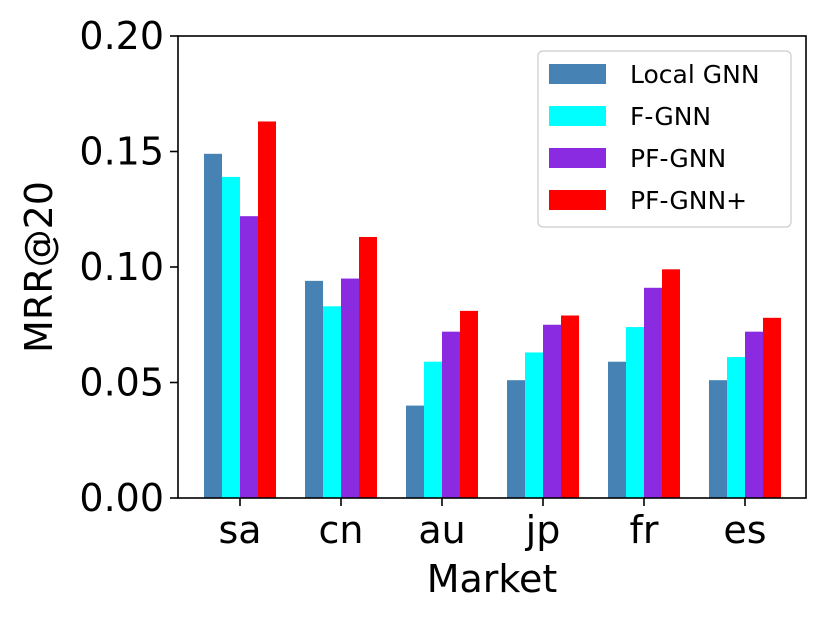 The height and width of the screenshot is (623, 830). What do you see at coordinates (718, 439) in the screenshot?
I see `bar-es-local-gnn` at bounding box center [718, 439].